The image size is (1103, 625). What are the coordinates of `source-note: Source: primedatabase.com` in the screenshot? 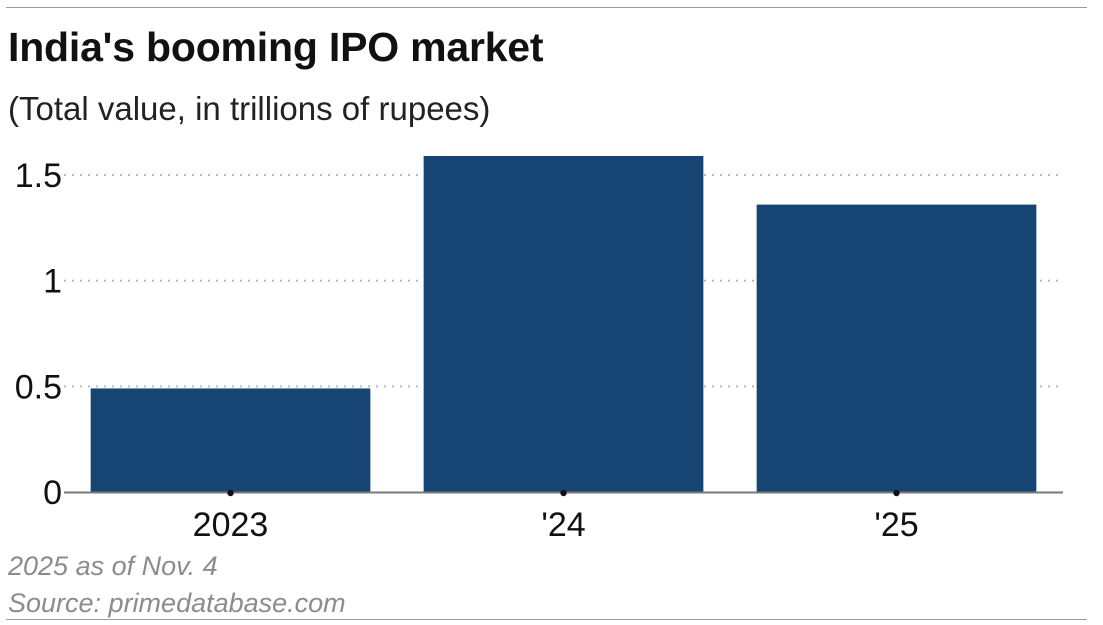 It's located at (177, 603).